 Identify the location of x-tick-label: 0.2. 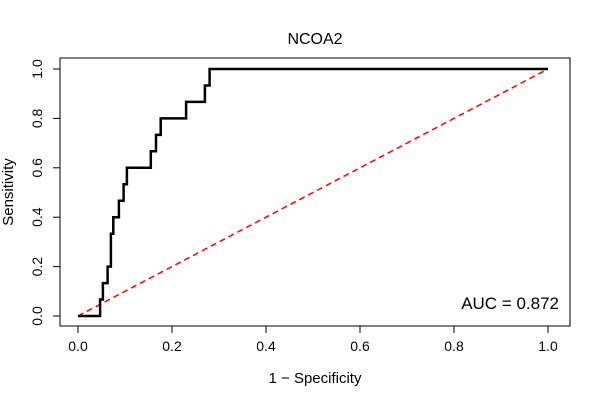
(172, 346).